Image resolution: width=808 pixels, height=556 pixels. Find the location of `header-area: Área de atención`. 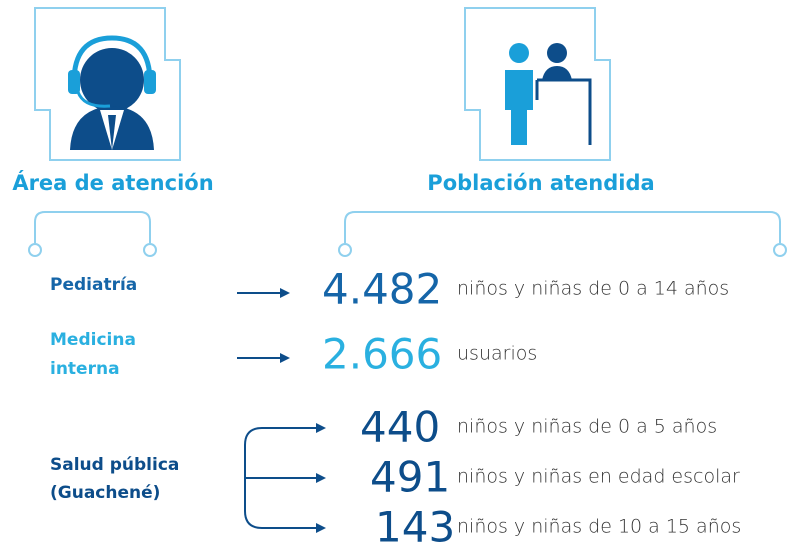

header-area: Área de atención is located at coordinates (112, 182).